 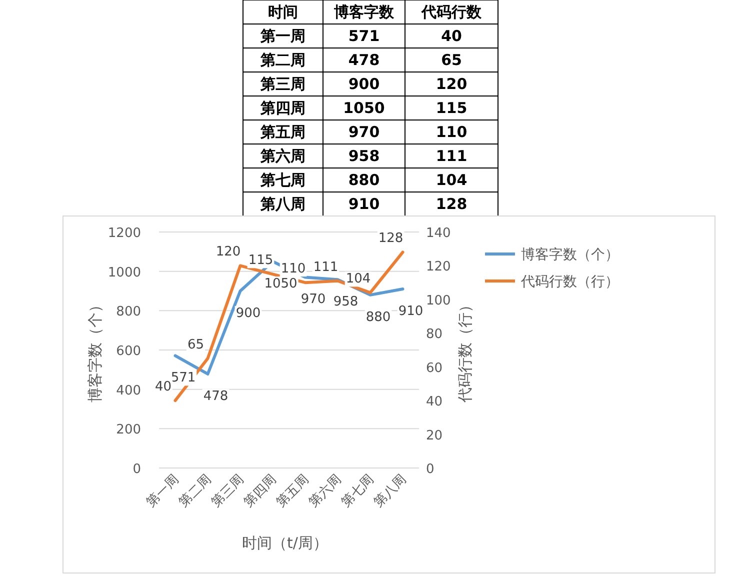 What do you see at coordinates (136, 469) in the screenshot?
I see `y-tick-label: 0` at bounding box center [136, 469].